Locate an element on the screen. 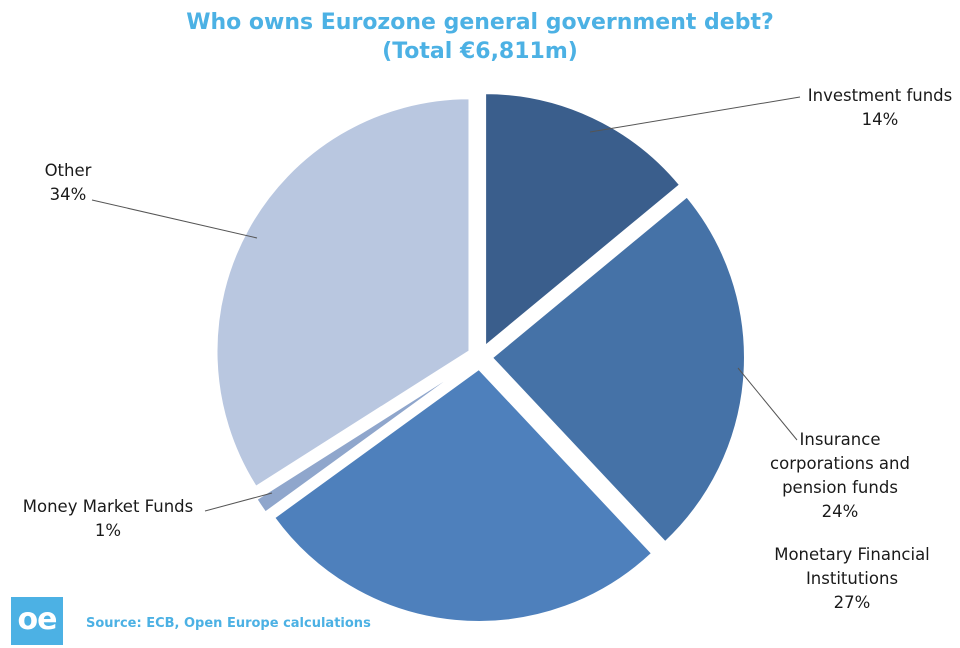 This screenshot has height=648, width=960. leader-line-insurance-corporations-and-pension-funds is located at coordinates (767, 404).